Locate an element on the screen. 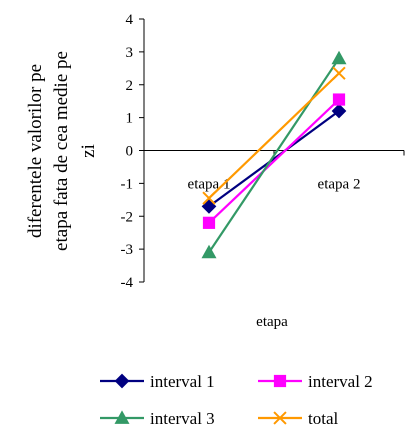  y-tick-label: -1 is located at coordinates (127, 184).